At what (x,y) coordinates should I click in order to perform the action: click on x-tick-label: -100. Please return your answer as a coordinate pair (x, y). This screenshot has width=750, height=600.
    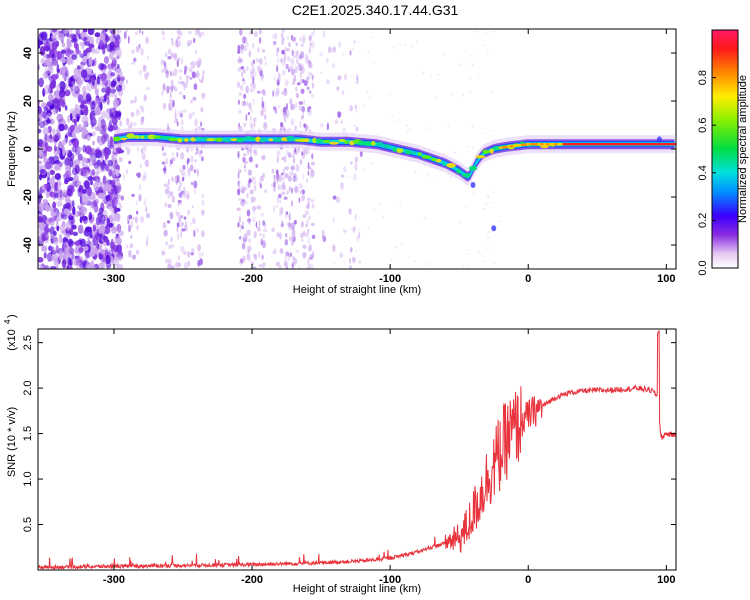
    Looking at the image, I should click on (390, 279).